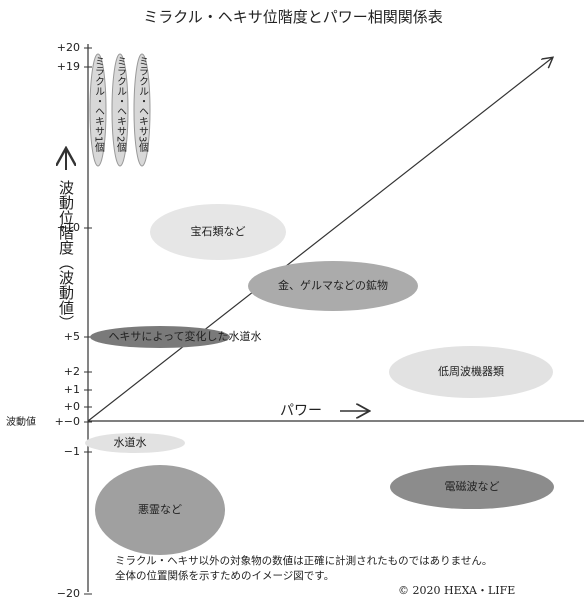 This screenshot has width=586, height=605. I want to click on y-tick-label: +10, so click(68, 227).